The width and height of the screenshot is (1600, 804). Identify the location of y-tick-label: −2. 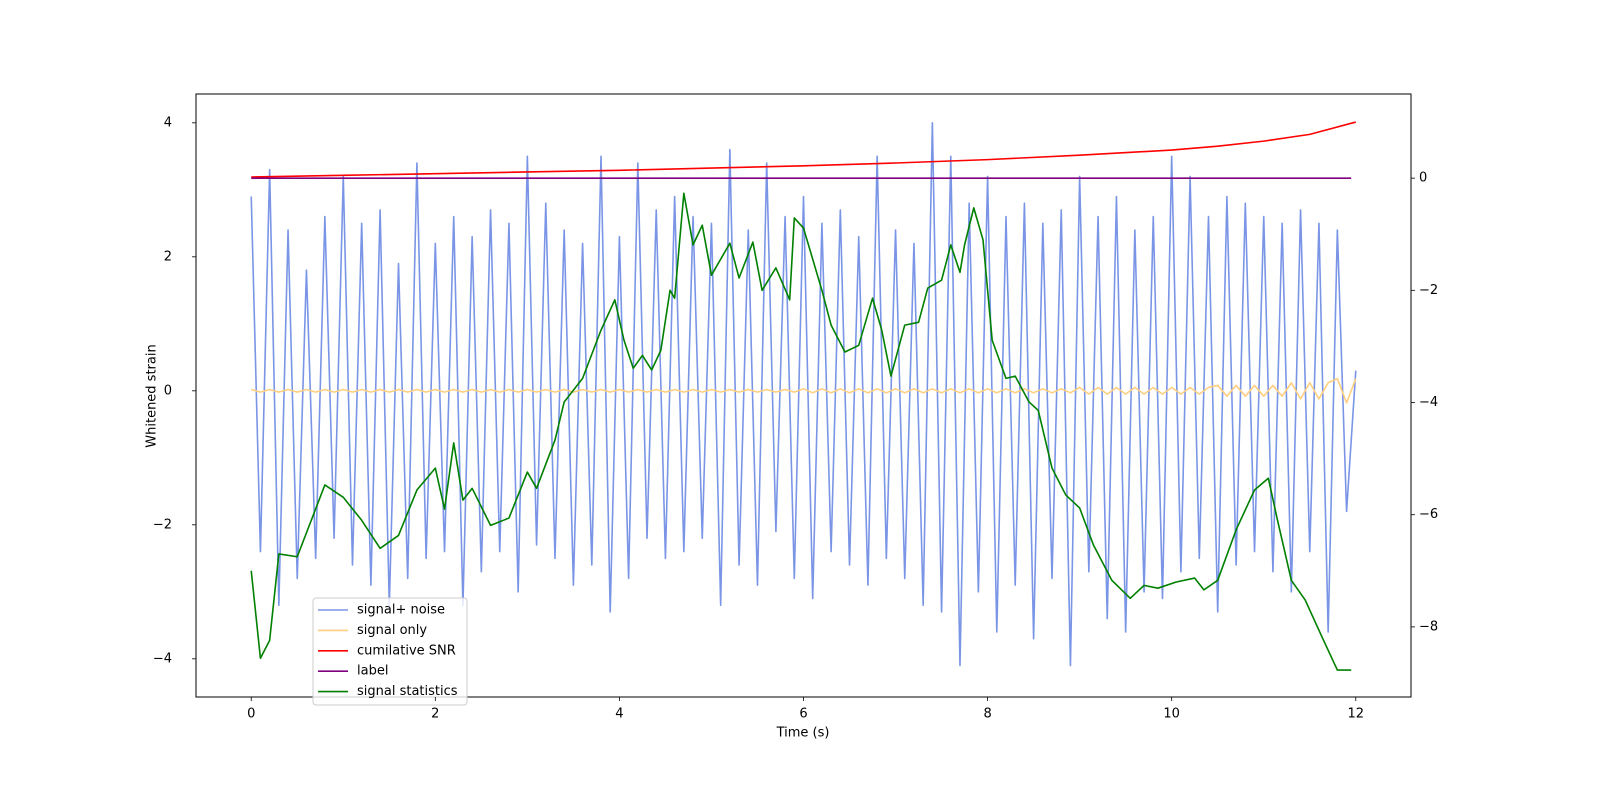
(162, 524).